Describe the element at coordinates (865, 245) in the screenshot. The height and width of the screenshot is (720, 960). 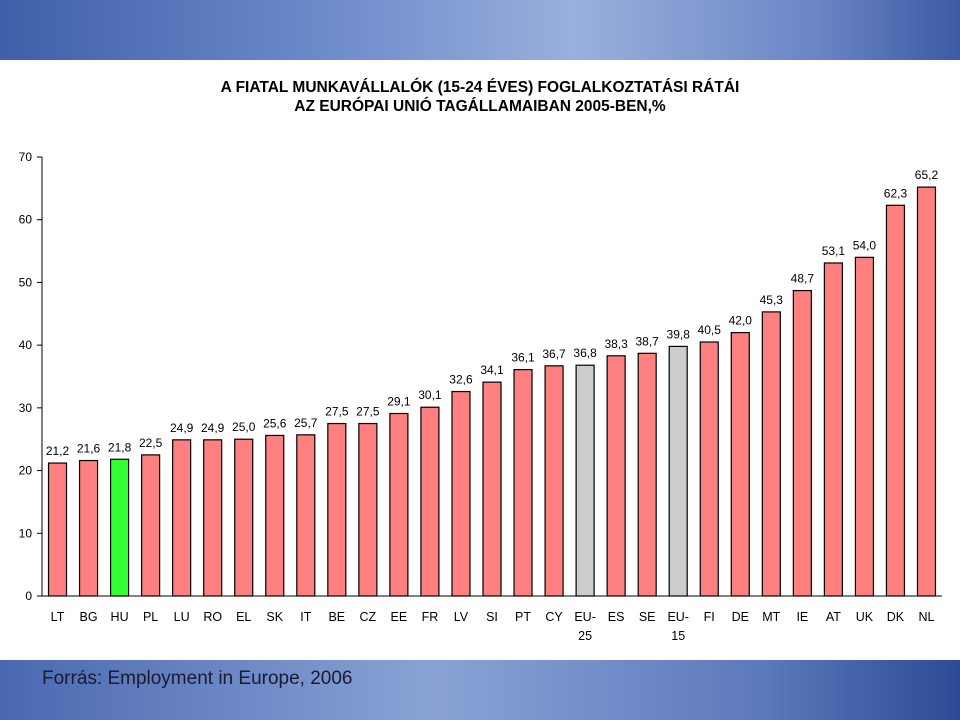
I see `bar-value-label: 54,0` at that location.